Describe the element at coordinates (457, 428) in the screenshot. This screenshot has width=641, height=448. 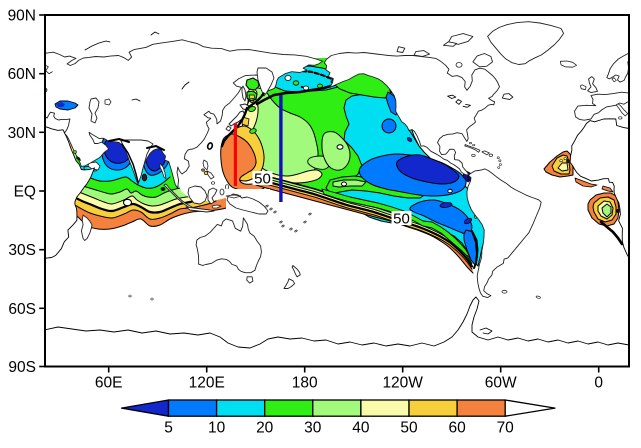
I see `svg-text: 60` at that location.